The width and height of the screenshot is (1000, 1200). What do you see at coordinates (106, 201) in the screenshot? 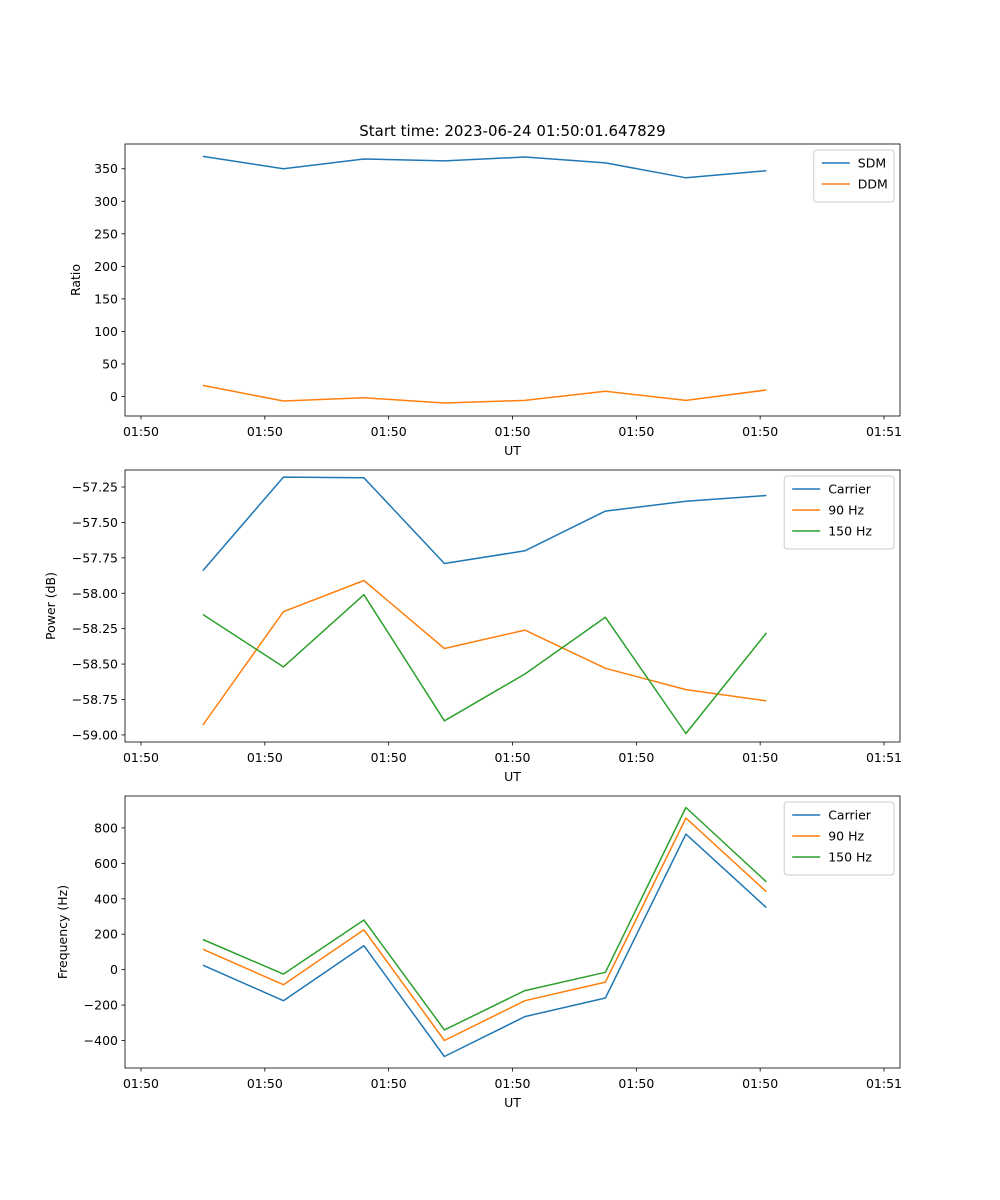
I see `y-tick-label: 300` at bounding box center [106, 201].